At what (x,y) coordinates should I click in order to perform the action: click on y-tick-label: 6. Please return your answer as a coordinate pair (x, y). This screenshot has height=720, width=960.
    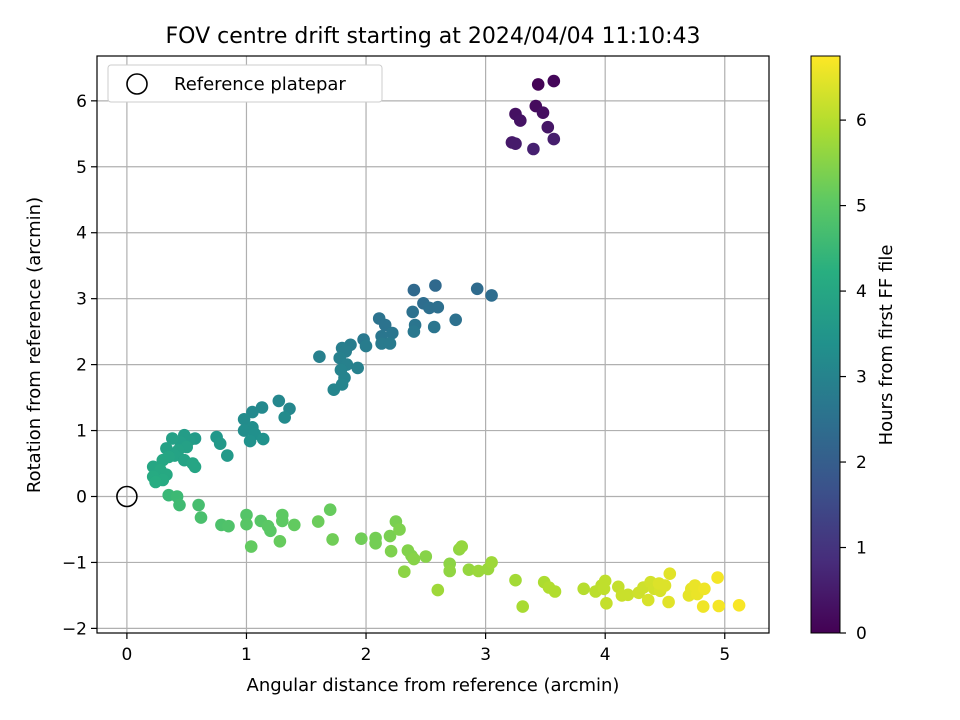
    Looking at the image, I should click on (81, 102).